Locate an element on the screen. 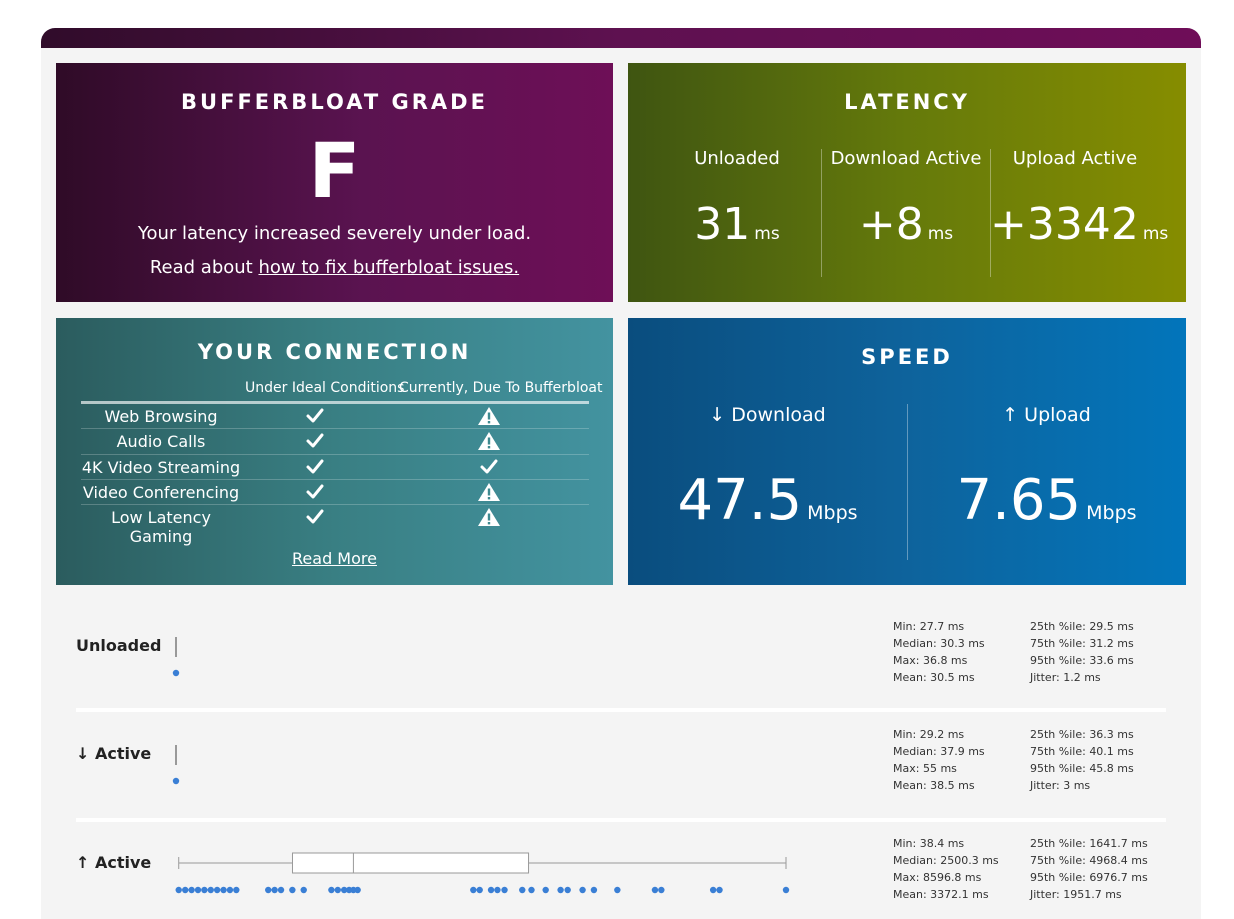 This screenshot has width=1234, height=919. read-more-link: Read More is located at coordinates (334, 558).